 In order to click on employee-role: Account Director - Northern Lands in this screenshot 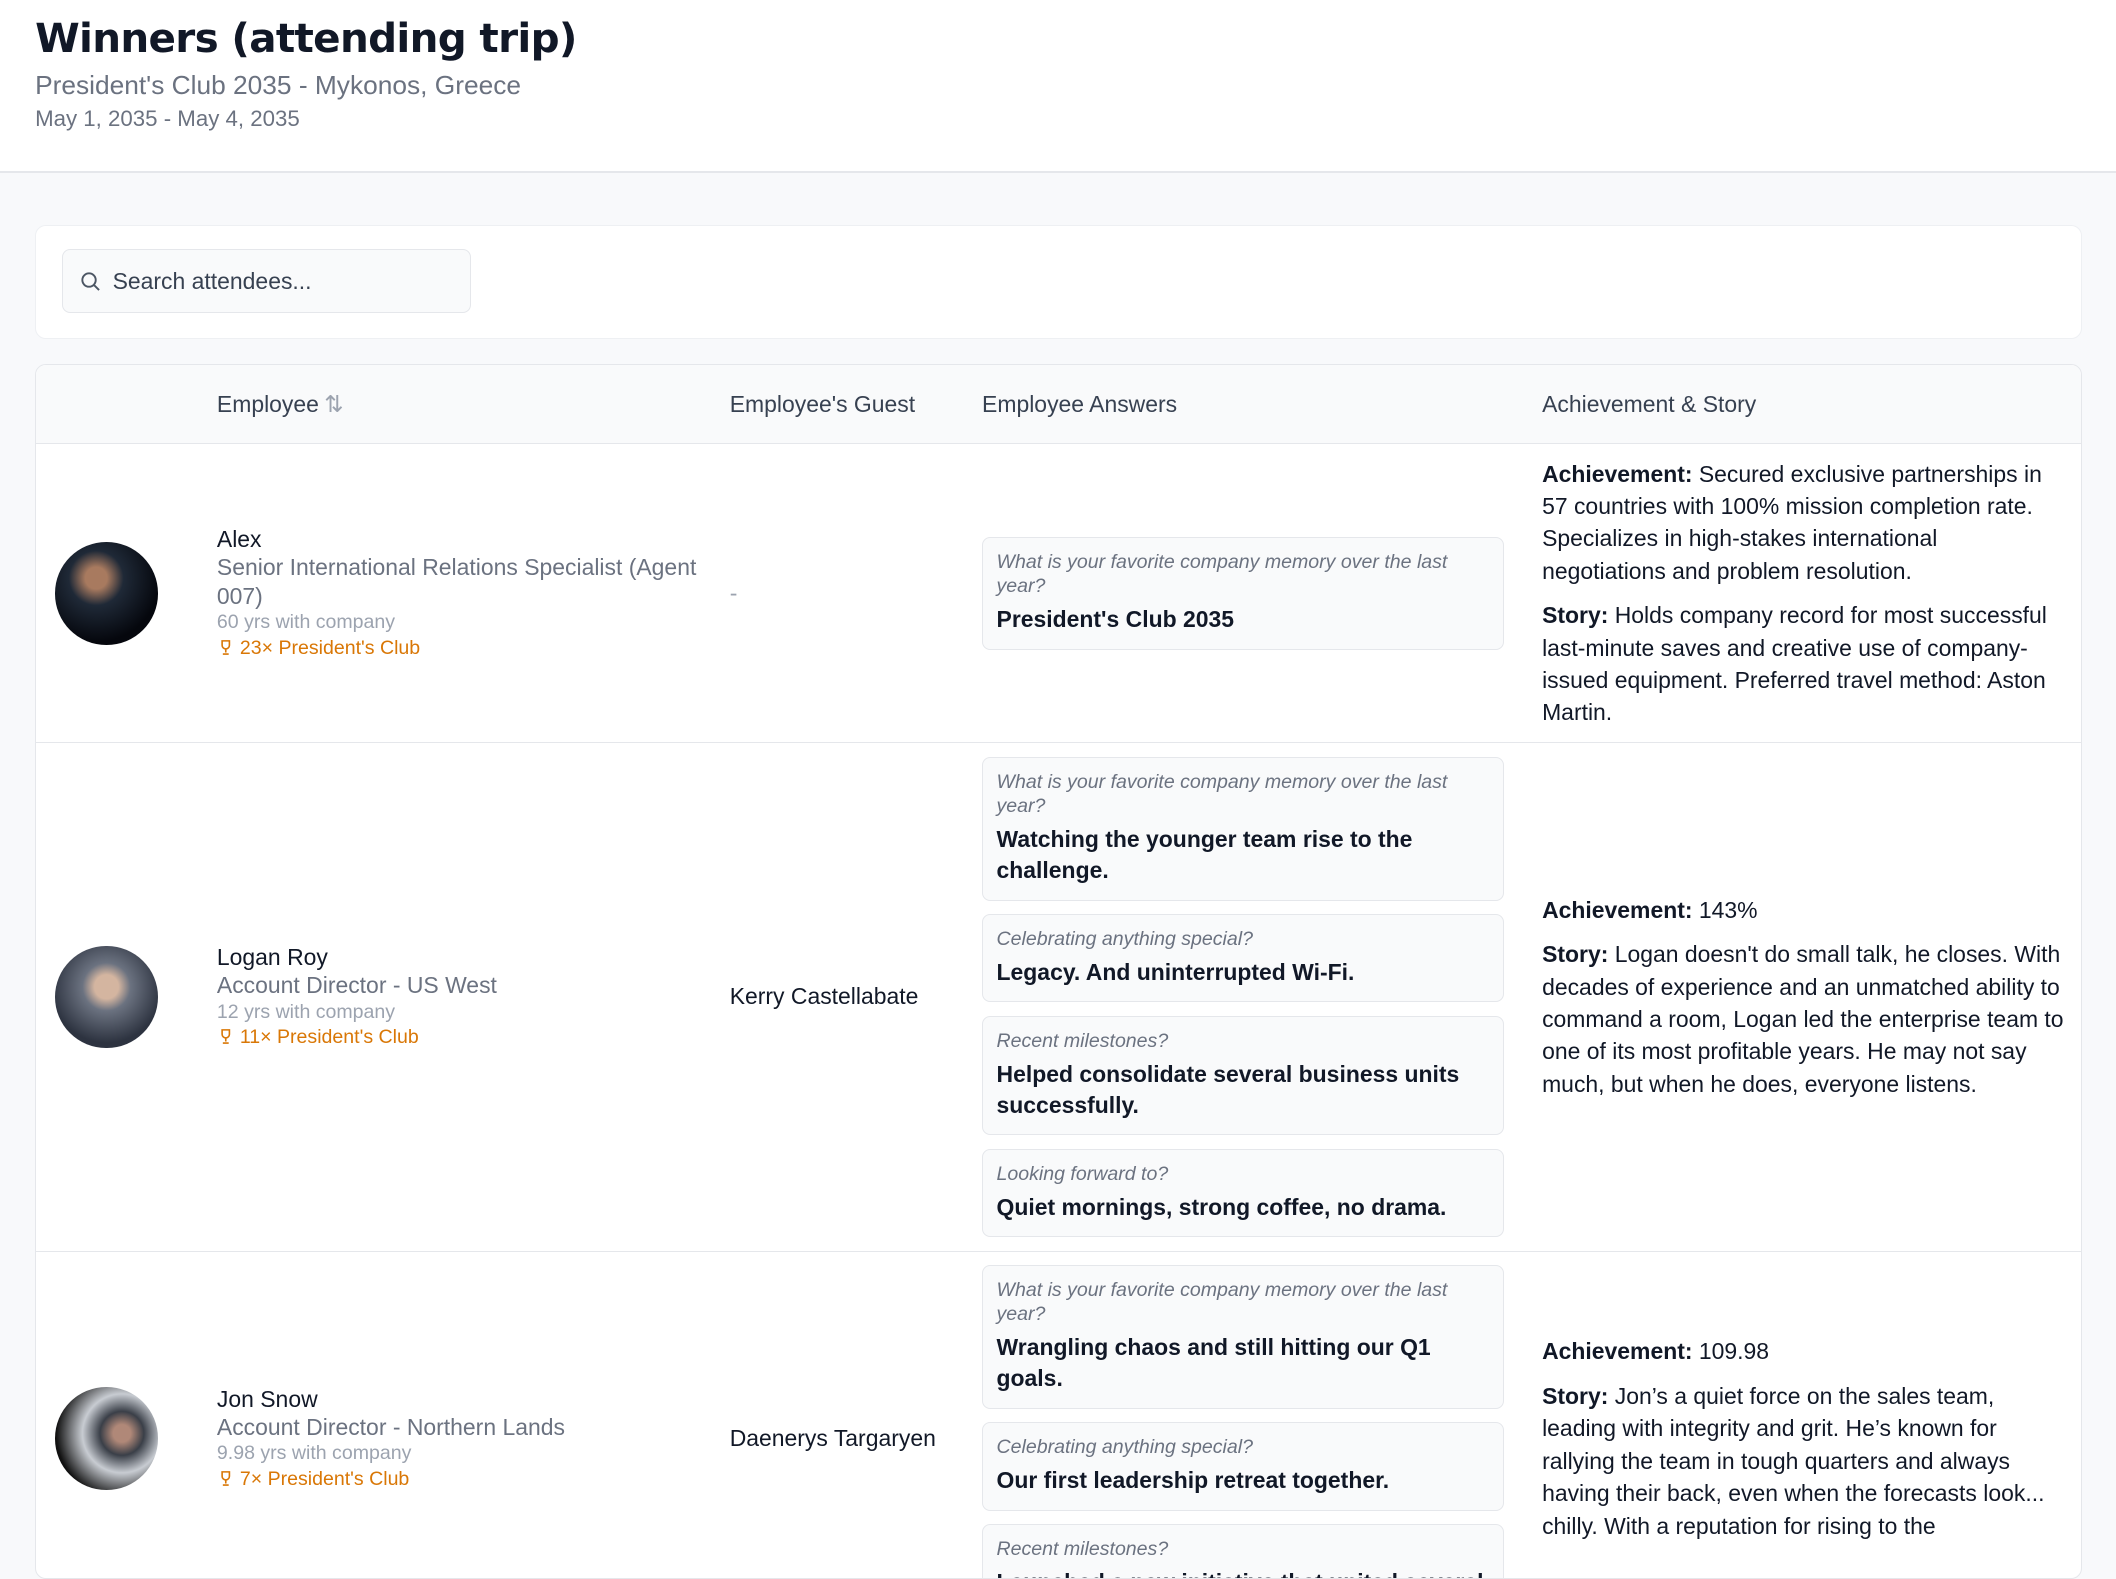, I will do `click(390, 1427)`.